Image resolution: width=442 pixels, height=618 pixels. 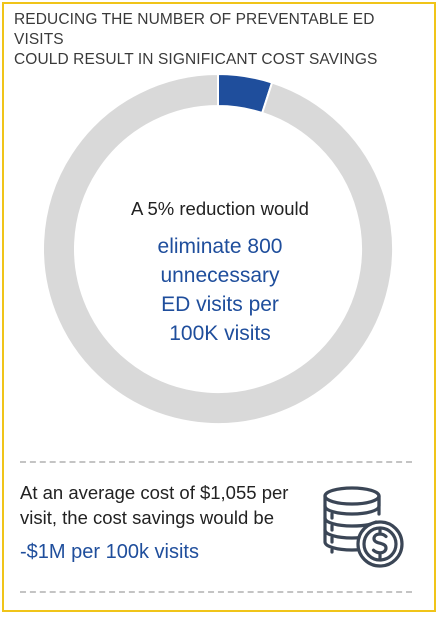 I want to click on cost-note-line-1: At an average cost of $1,055 per, so click(x=154, y=492).